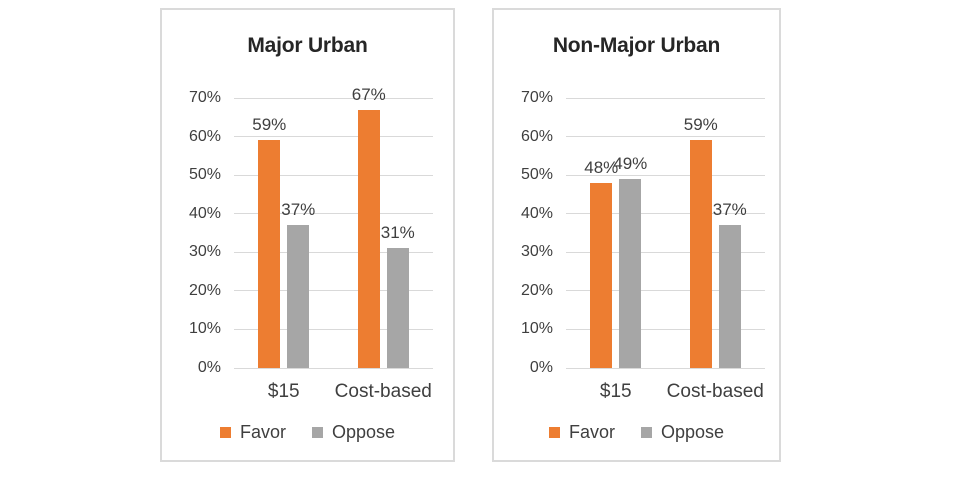 The width and height of the screenshot is (960, 482). I want to click on value-label: 48%, so click(601, 167).